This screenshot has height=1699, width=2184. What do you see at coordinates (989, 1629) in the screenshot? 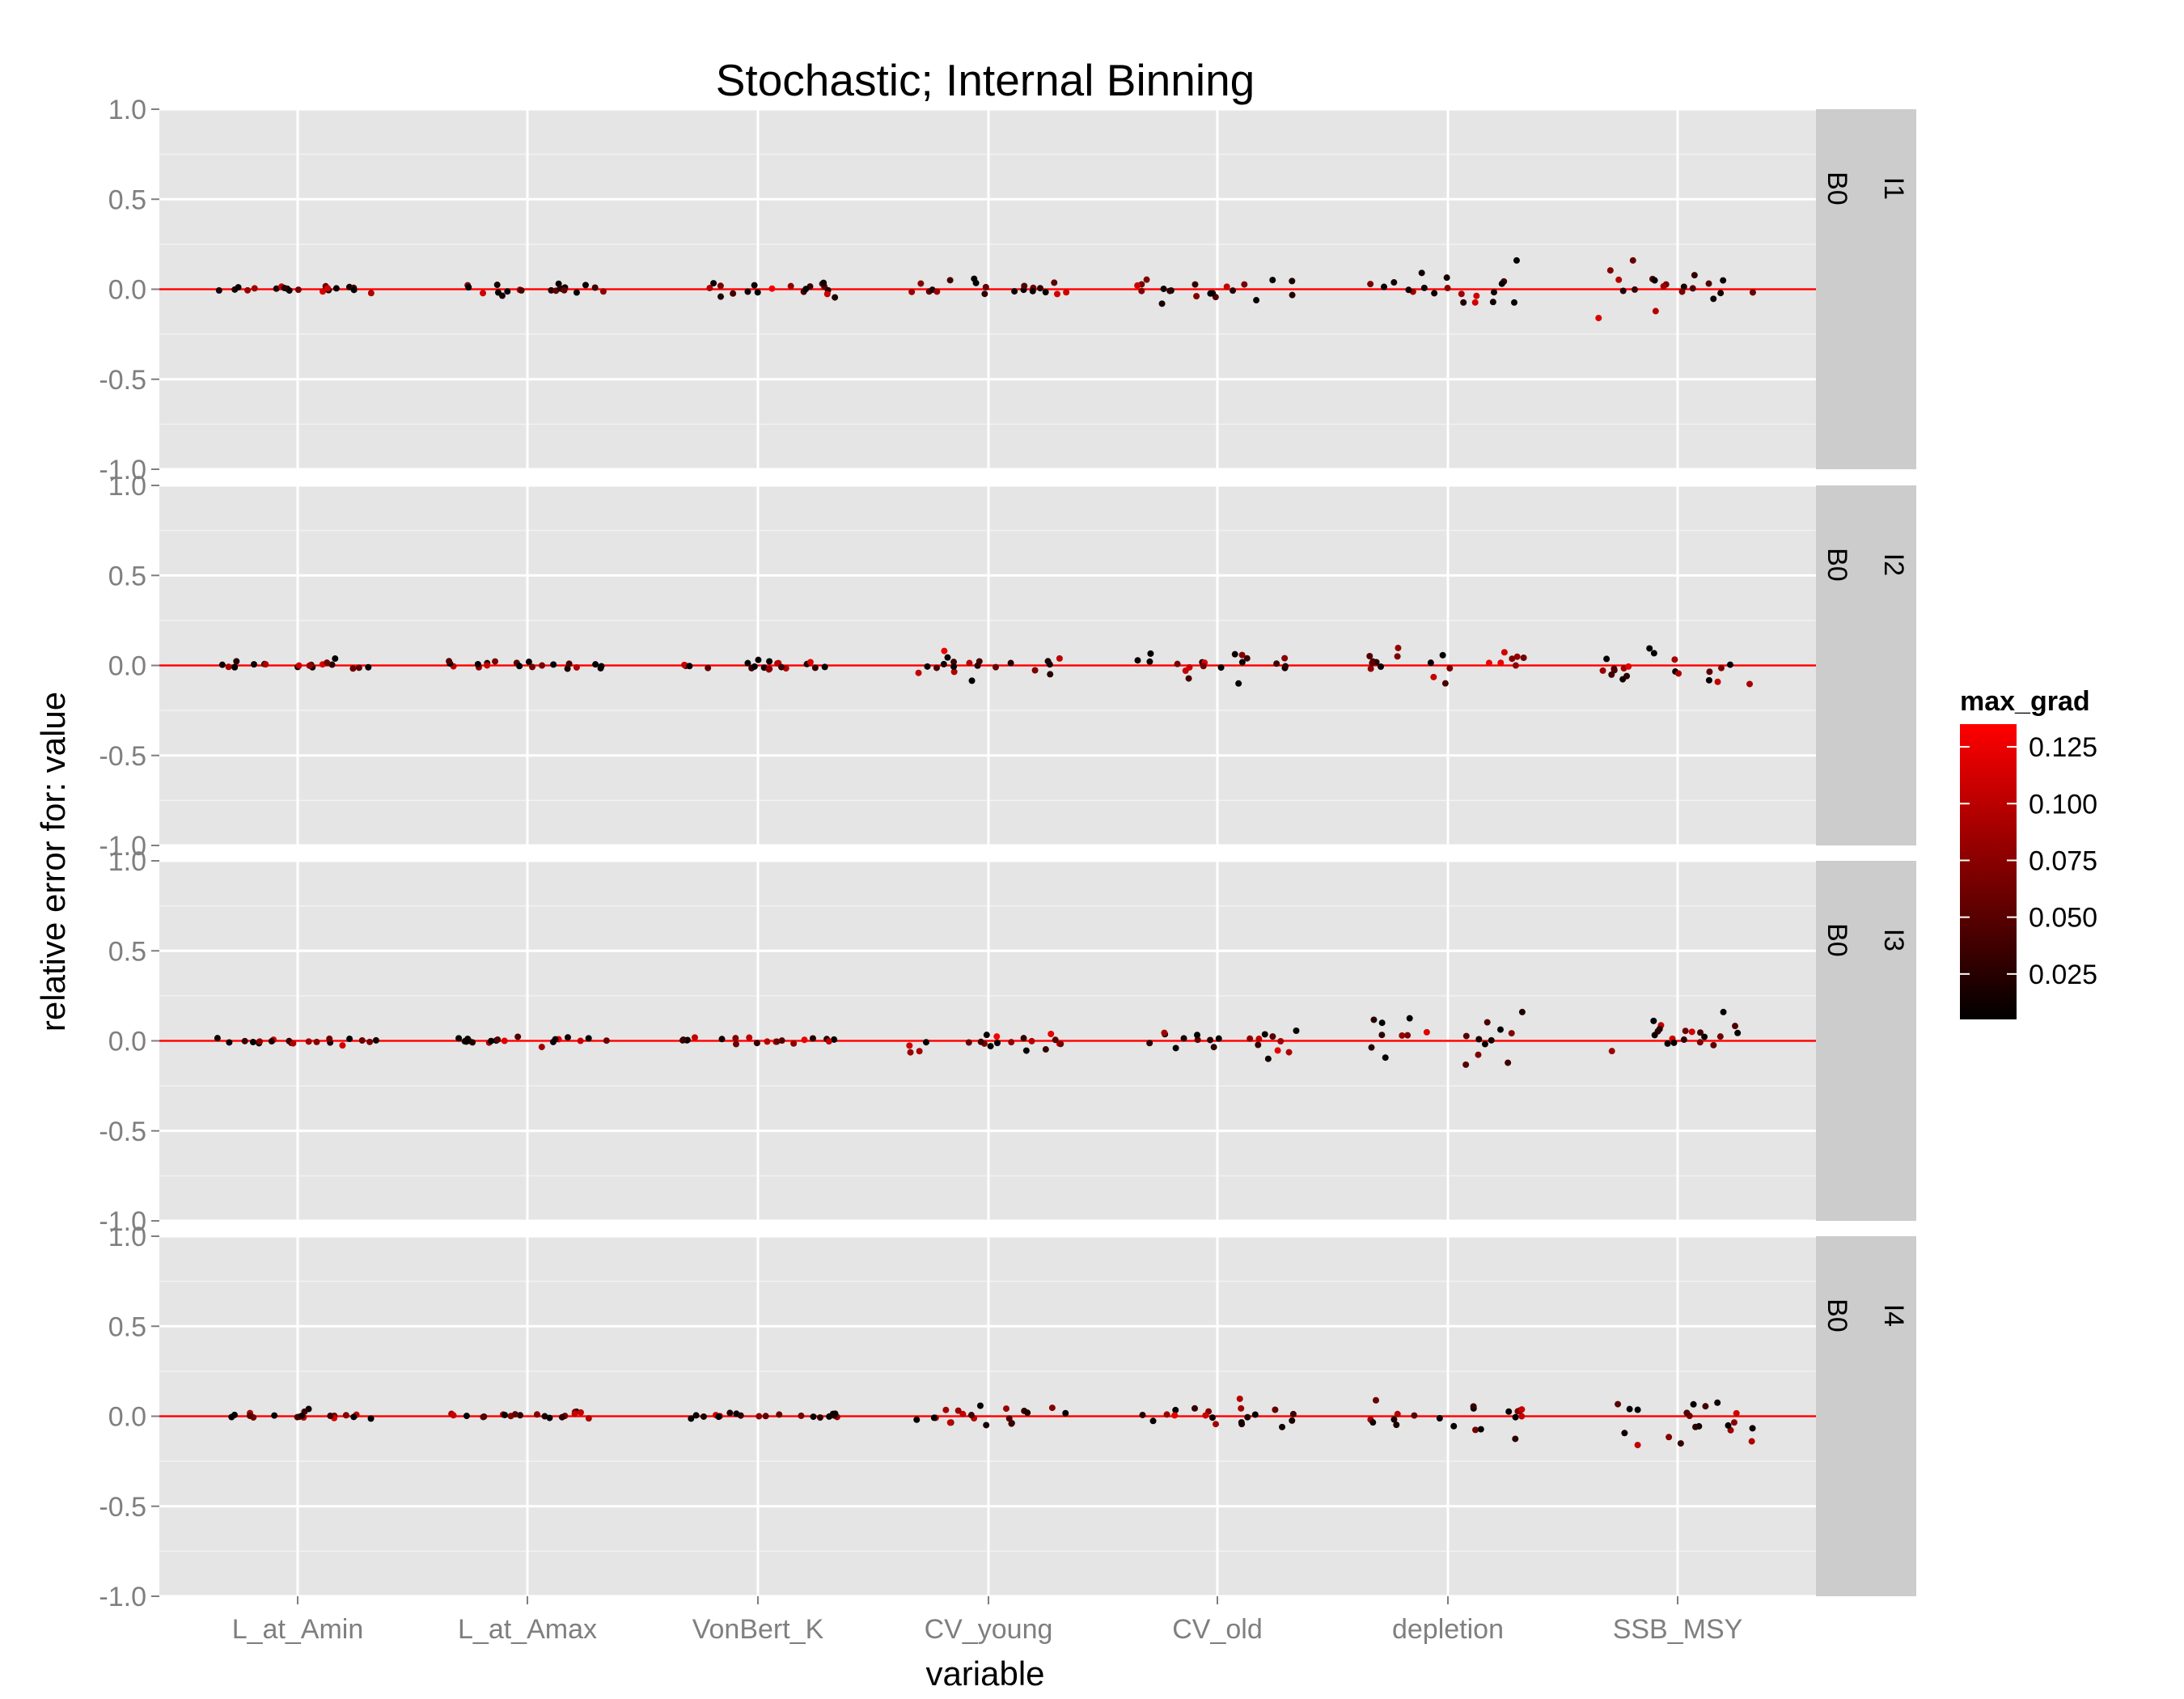
I see `x-tick-label: CV_young` at bounding box center [989, 1629].